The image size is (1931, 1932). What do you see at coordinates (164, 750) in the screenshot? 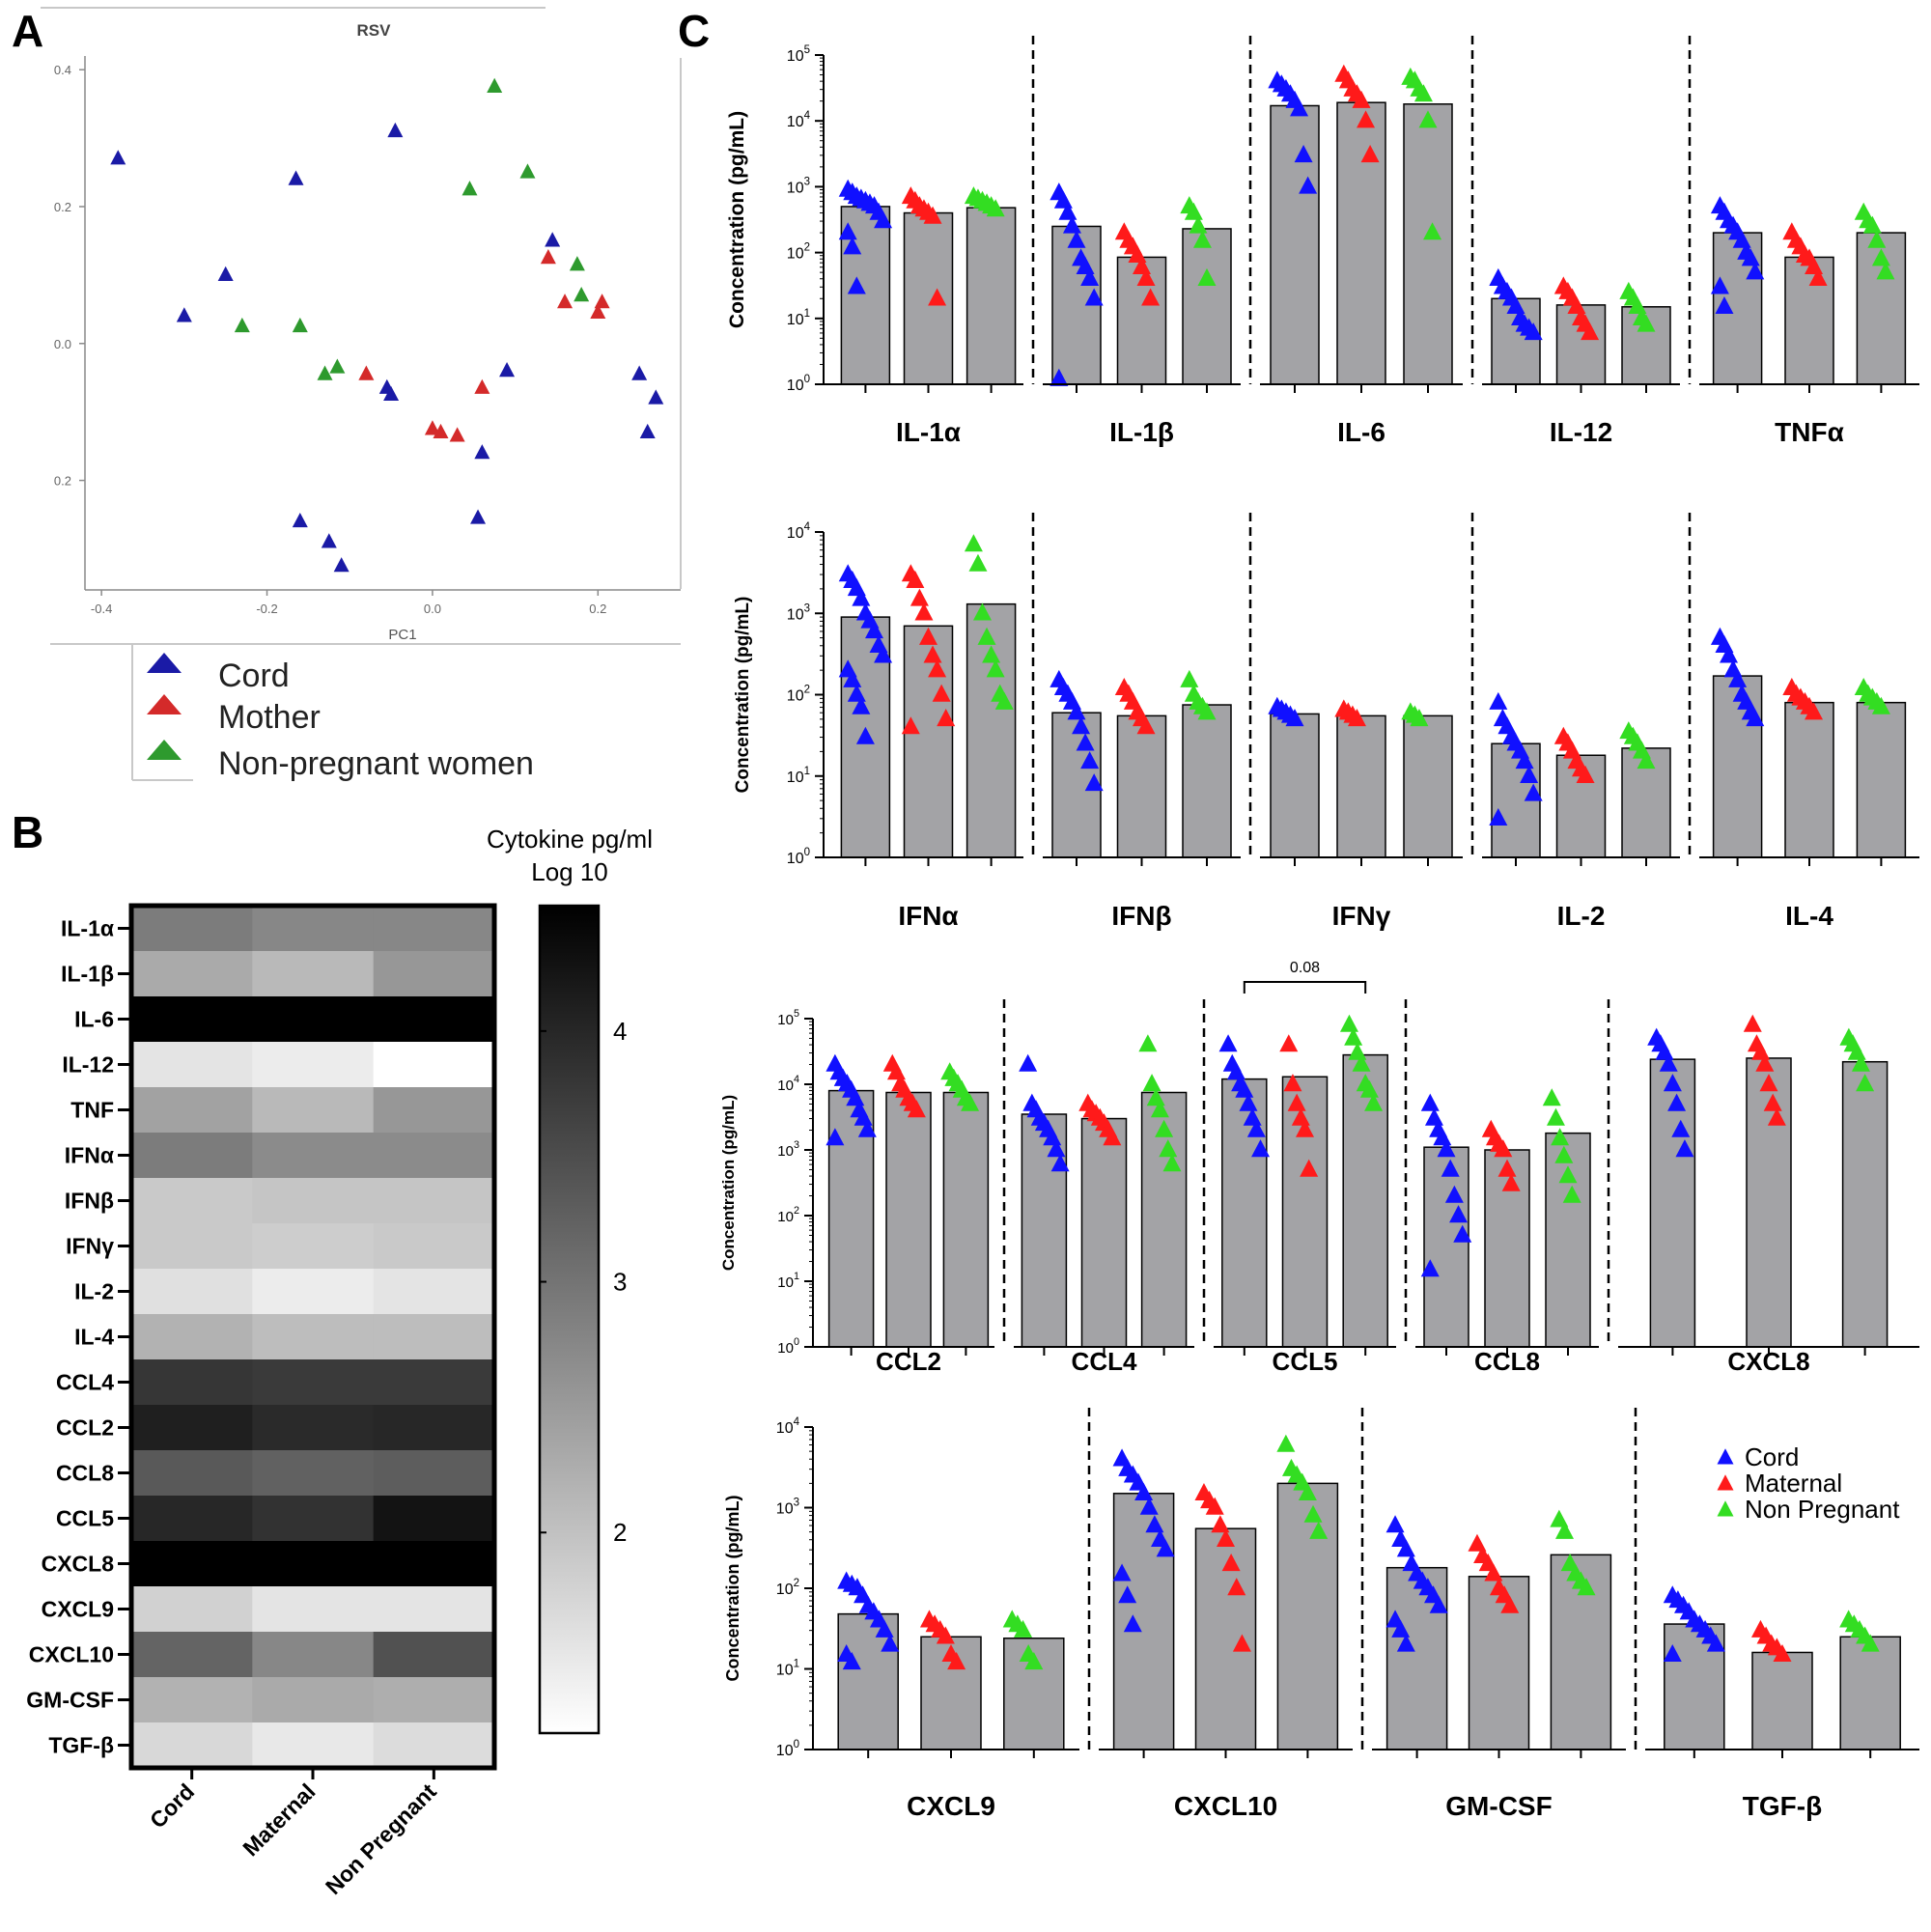
I see `legend-nonpregnant-marker` at bounding box center [164, 750].